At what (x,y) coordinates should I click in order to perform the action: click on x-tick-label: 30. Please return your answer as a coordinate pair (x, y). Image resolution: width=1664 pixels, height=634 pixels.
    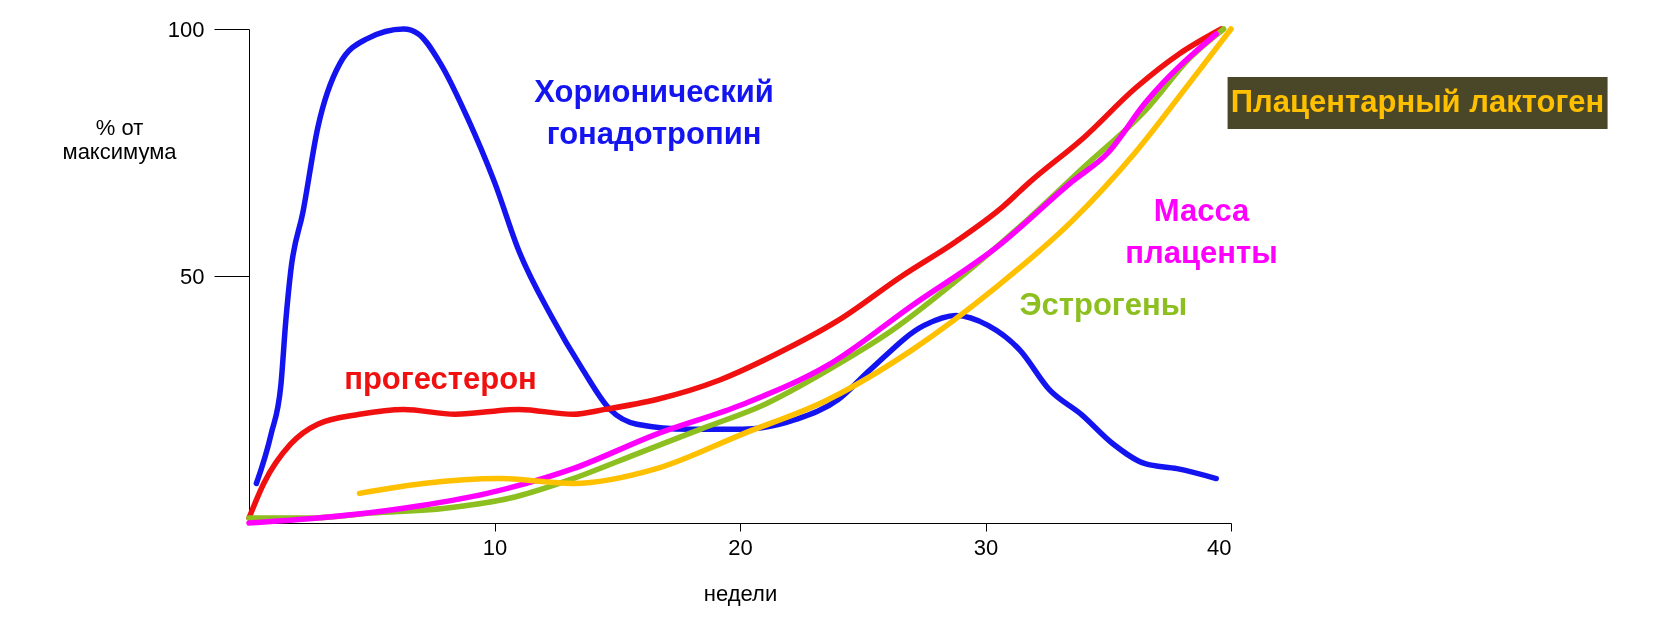
    Looking at the image, I should click on (986, 547).